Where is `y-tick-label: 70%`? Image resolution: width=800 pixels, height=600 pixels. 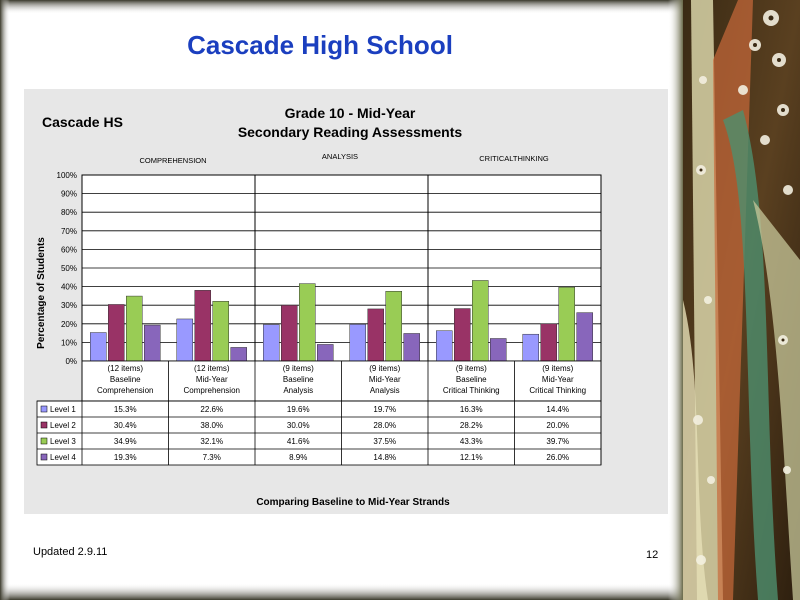
y-tick-label: 70% is located at coordinates (69, 231).